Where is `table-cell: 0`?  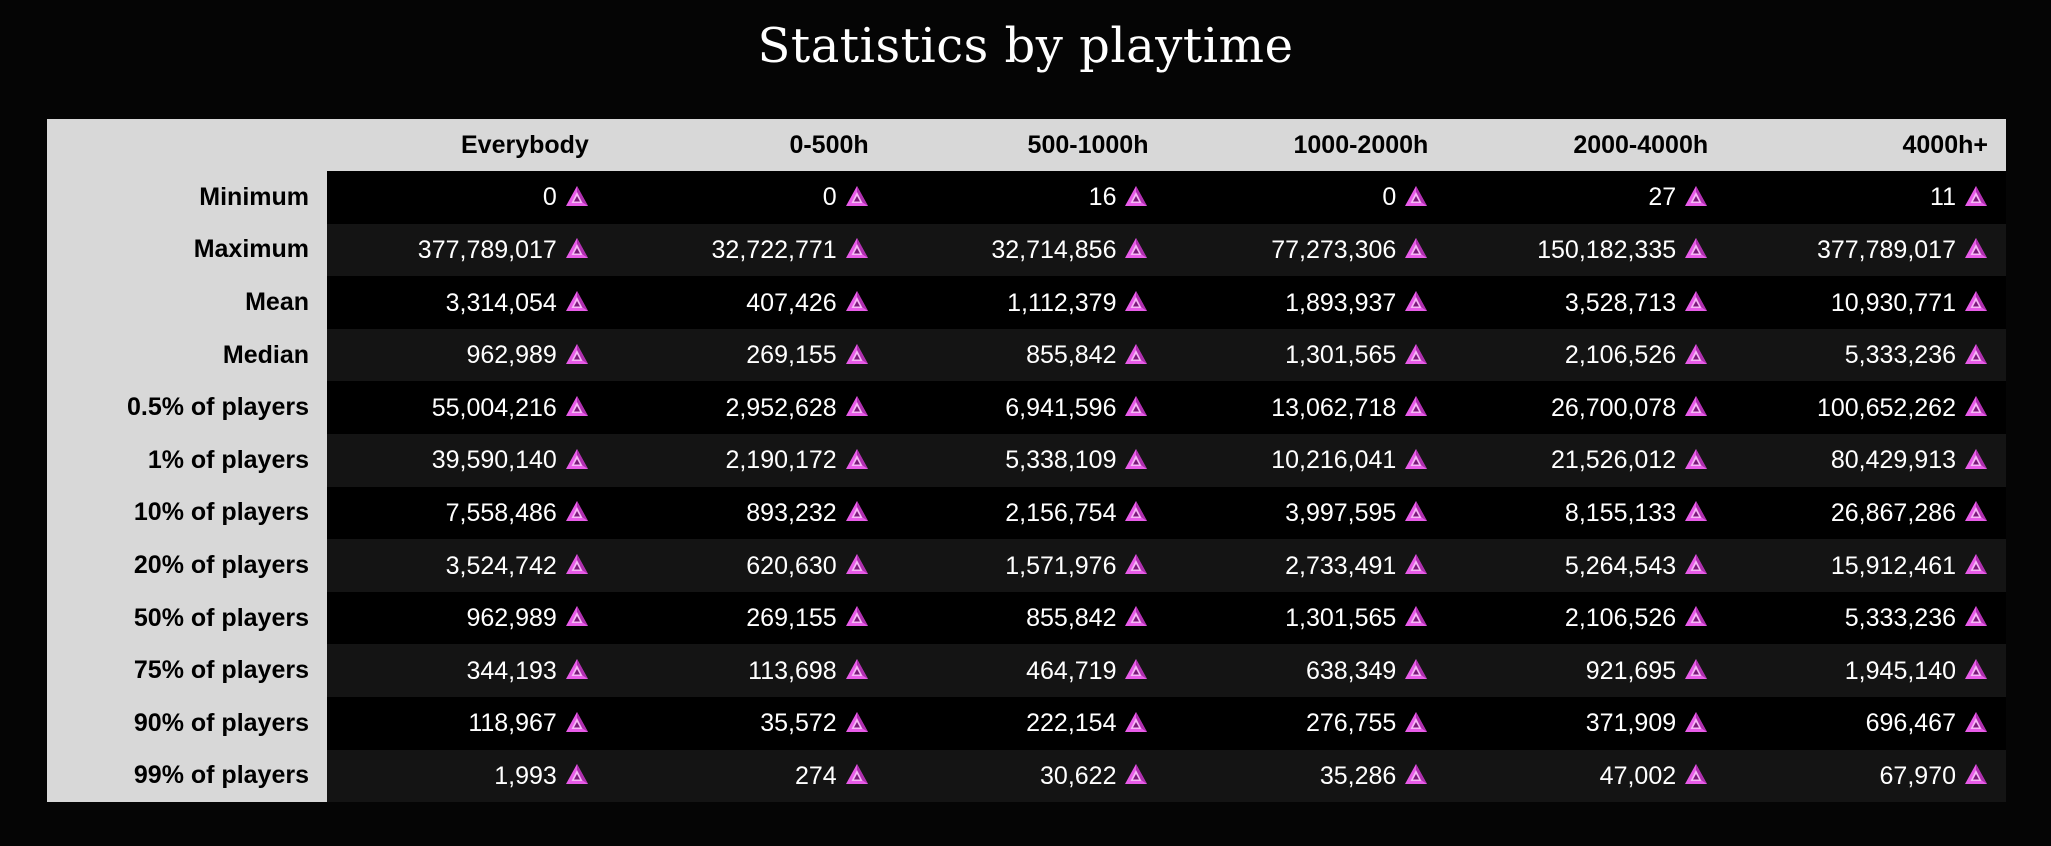 table-cell: 0 is located at coordinates (746, 197).